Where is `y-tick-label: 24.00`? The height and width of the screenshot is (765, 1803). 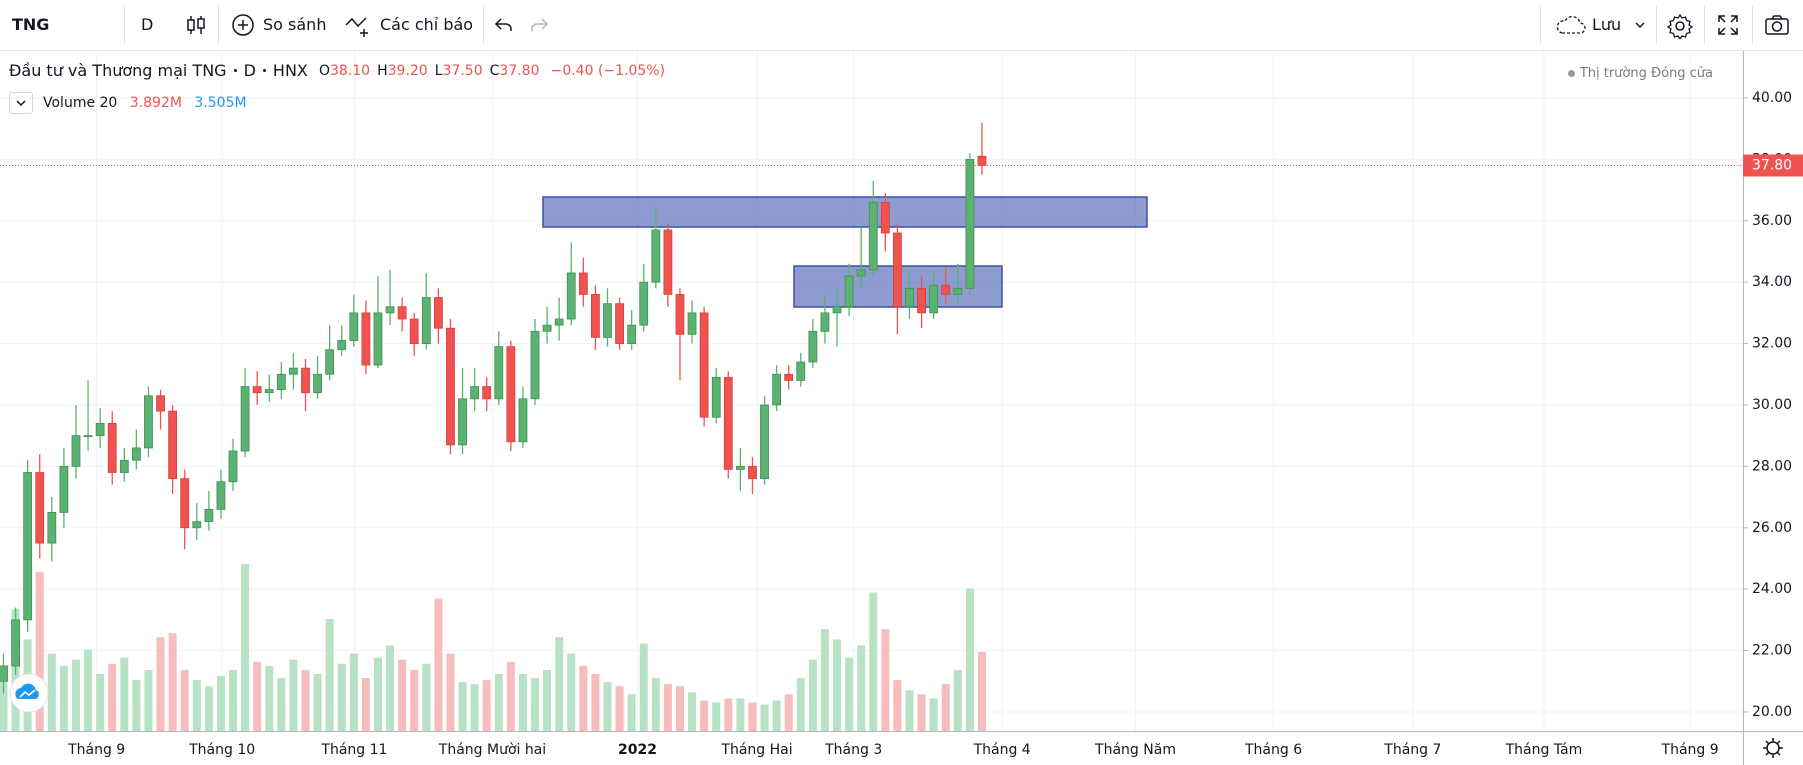
y-tick-label: 24.00 is located at coordinates (1772, 589).